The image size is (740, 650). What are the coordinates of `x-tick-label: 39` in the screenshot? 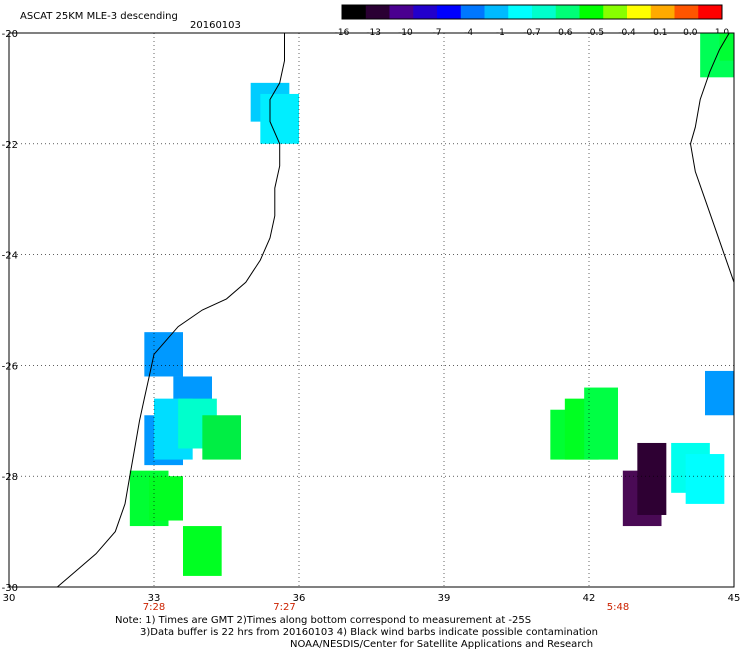 It's located at (444, 598).